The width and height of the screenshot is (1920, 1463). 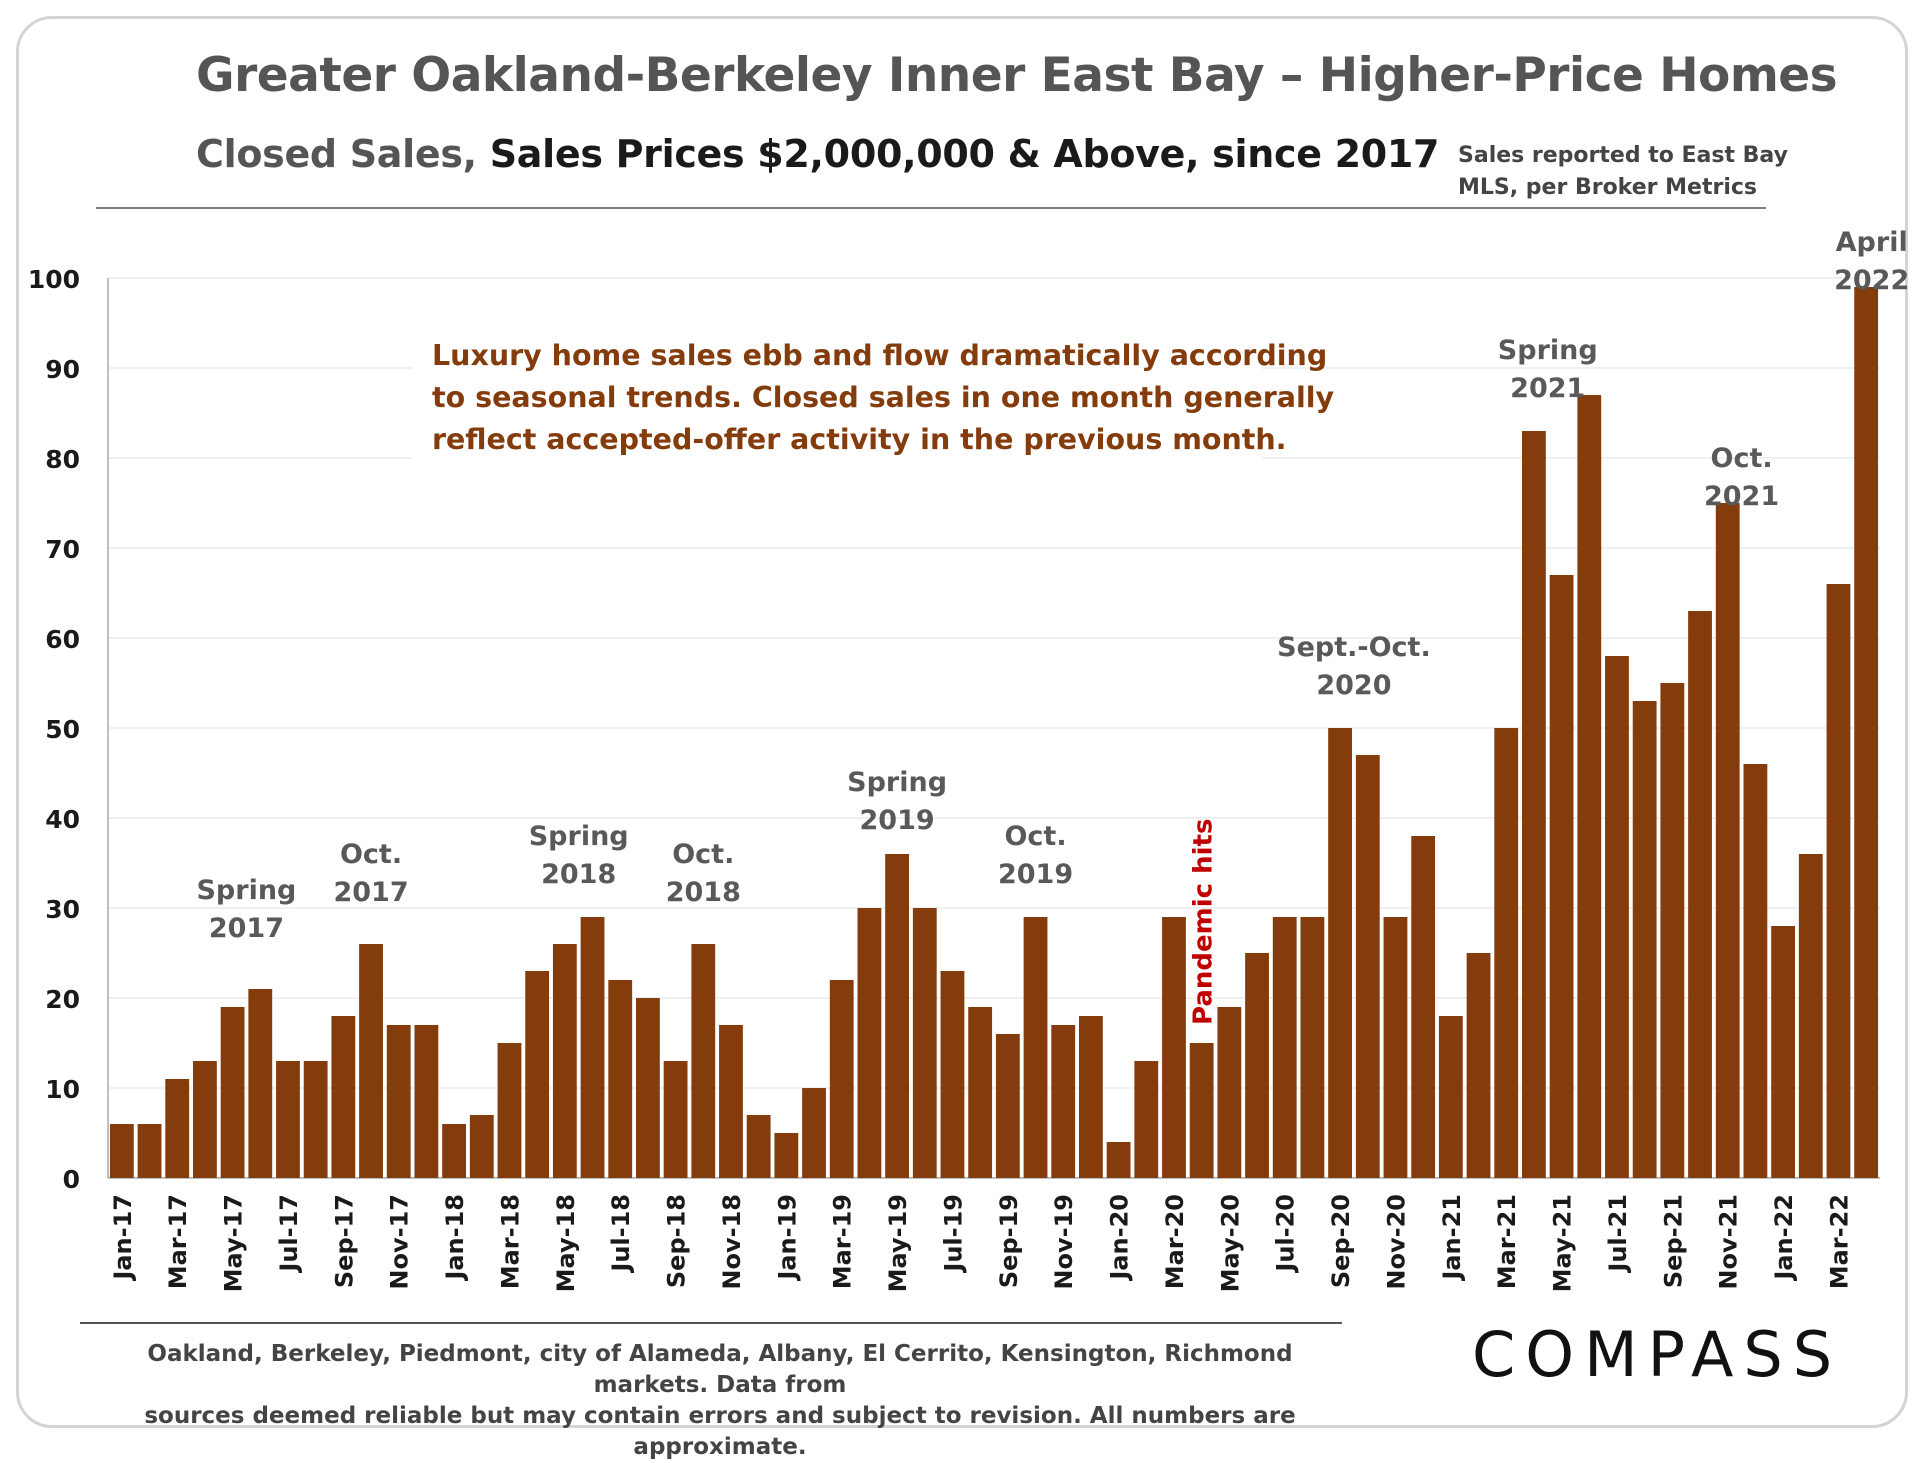 I want to click on y-tick-label: 40, so click(x=62, y=819).